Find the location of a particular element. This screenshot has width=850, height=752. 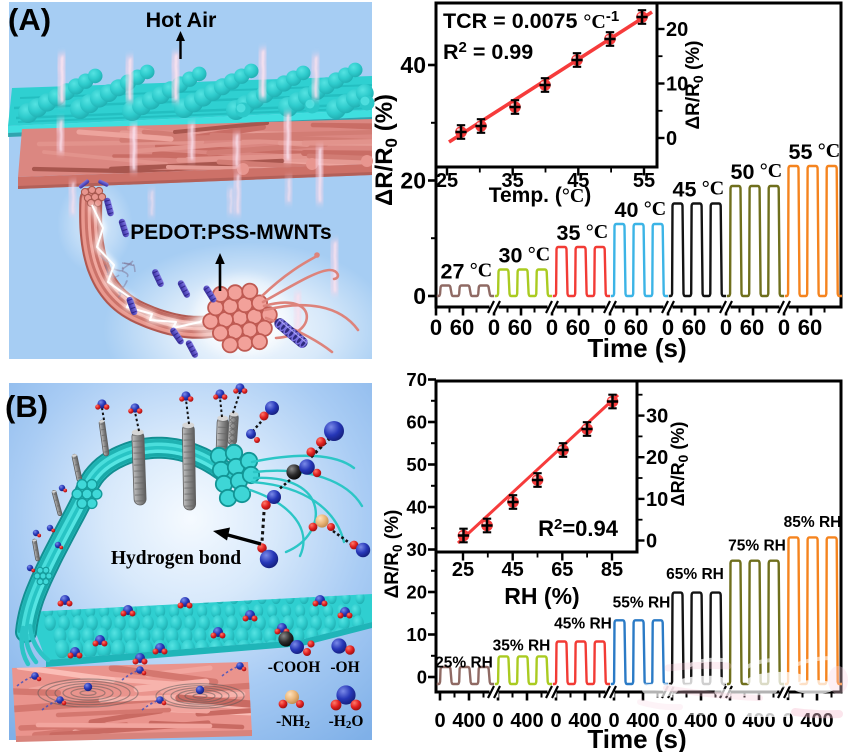

svg-text: 25% RH is located at coordinates (464, 663).